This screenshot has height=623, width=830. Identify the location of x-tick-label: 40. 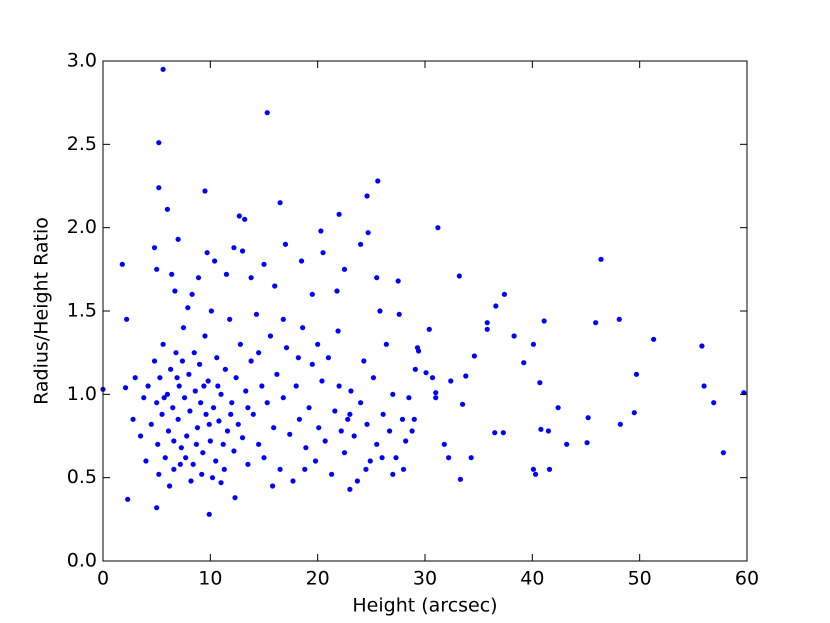
(532, 579).